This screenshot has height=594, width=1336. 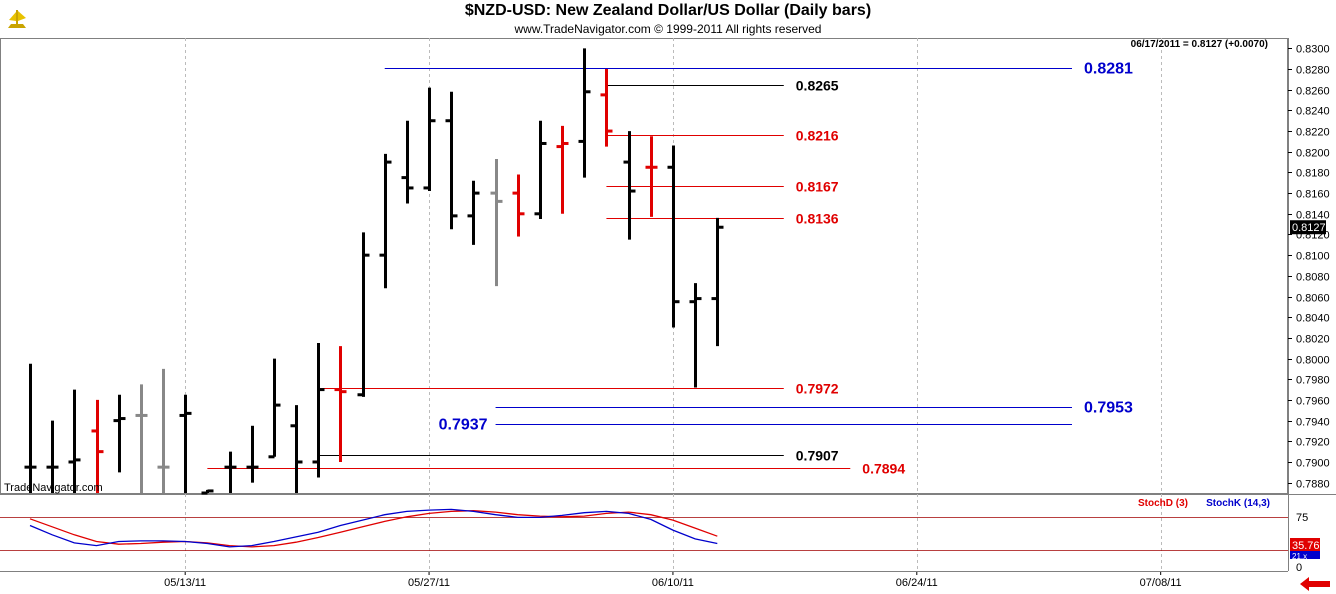 I want to click on price-tick-label: 0.8040, so click(x=1313, y=319).